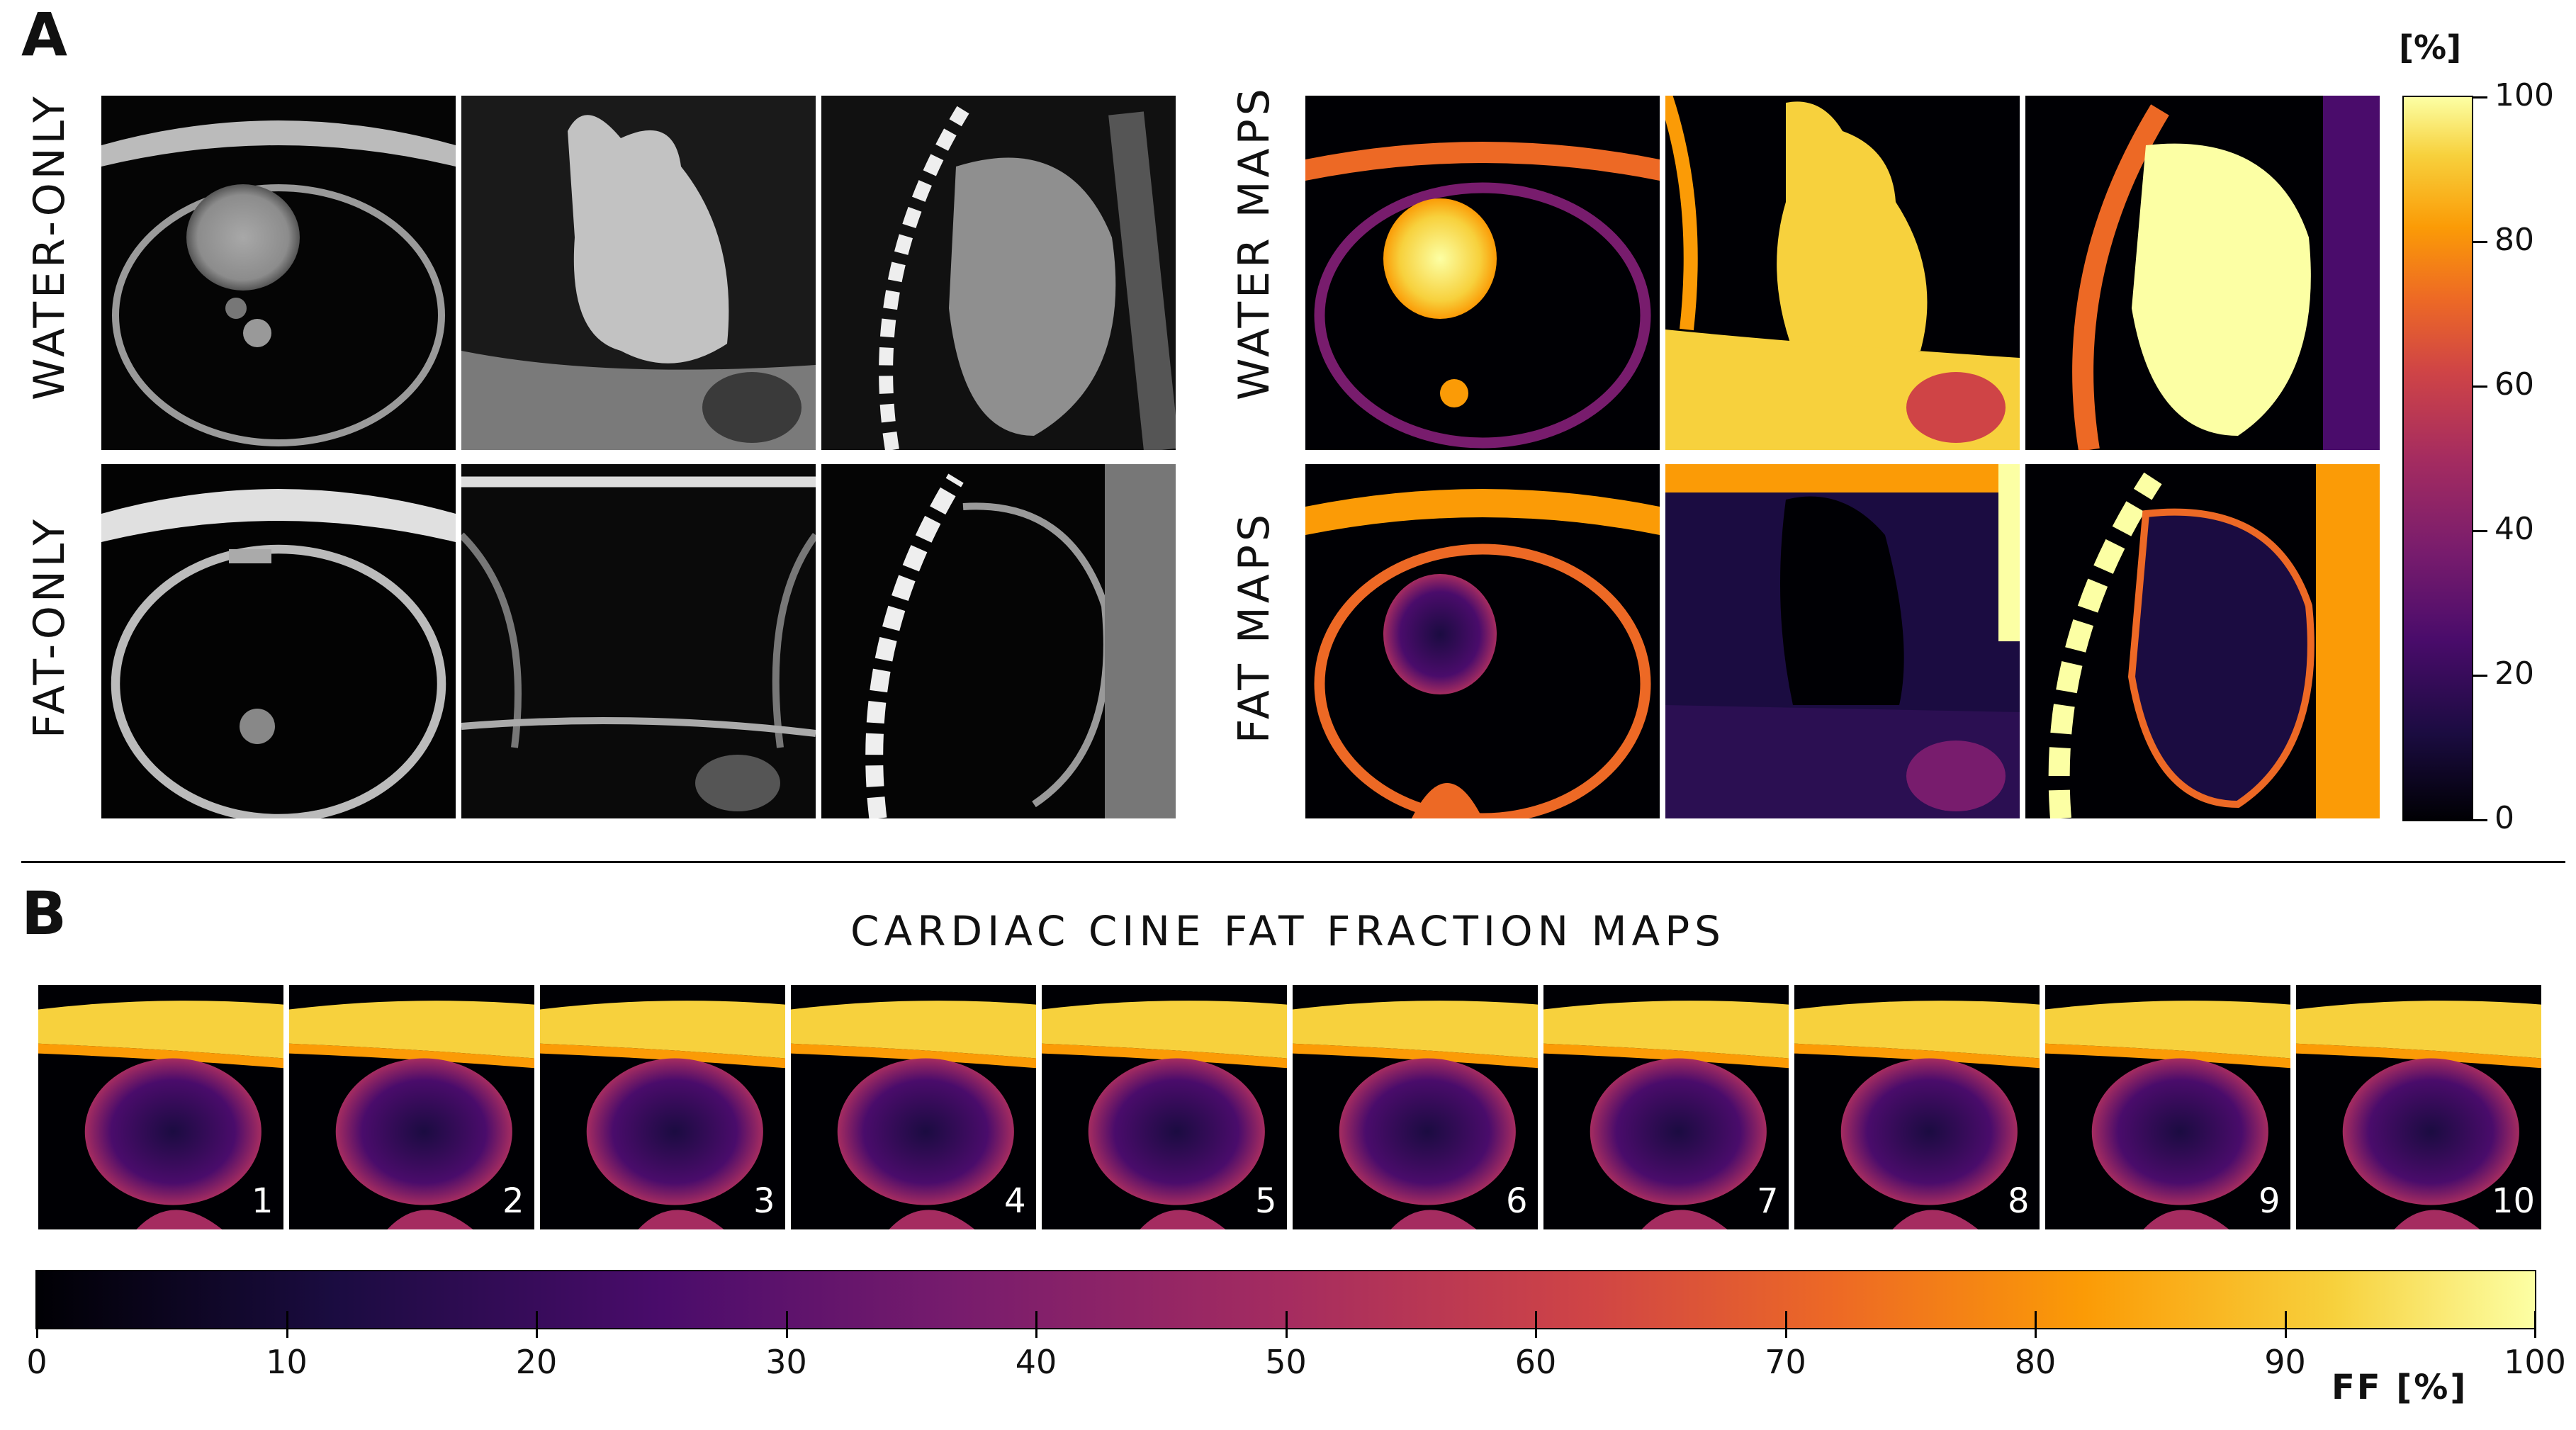  I want to click on cine-frame-number: 8, so click(2019, 1201).